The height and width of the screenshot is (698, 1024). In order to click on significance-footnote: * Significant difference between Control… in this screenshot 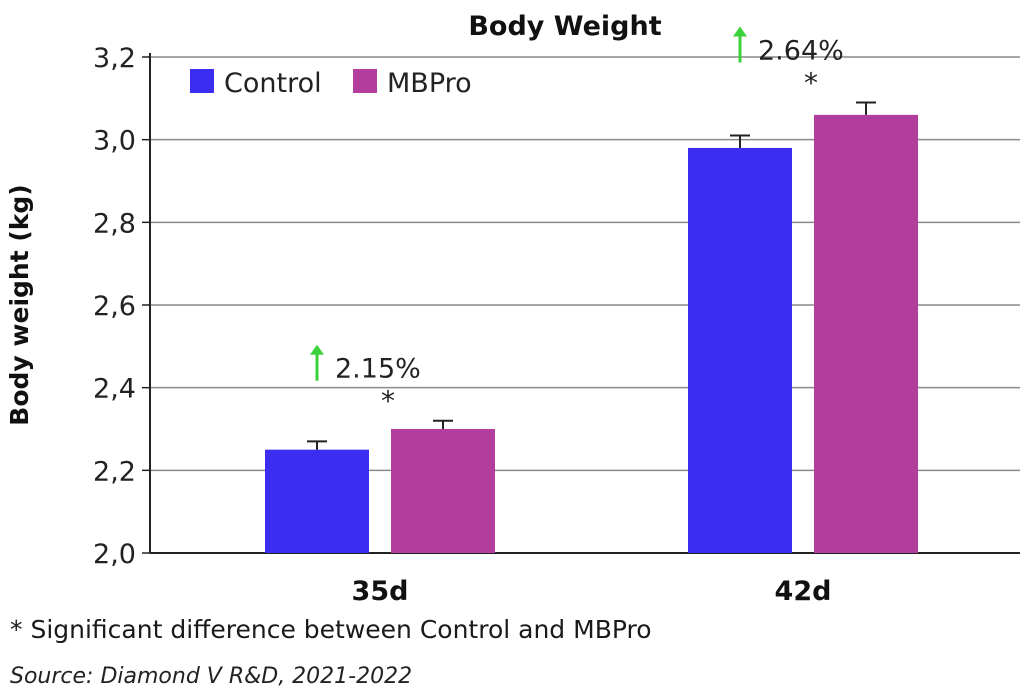, I will do `click(331, 629)`.